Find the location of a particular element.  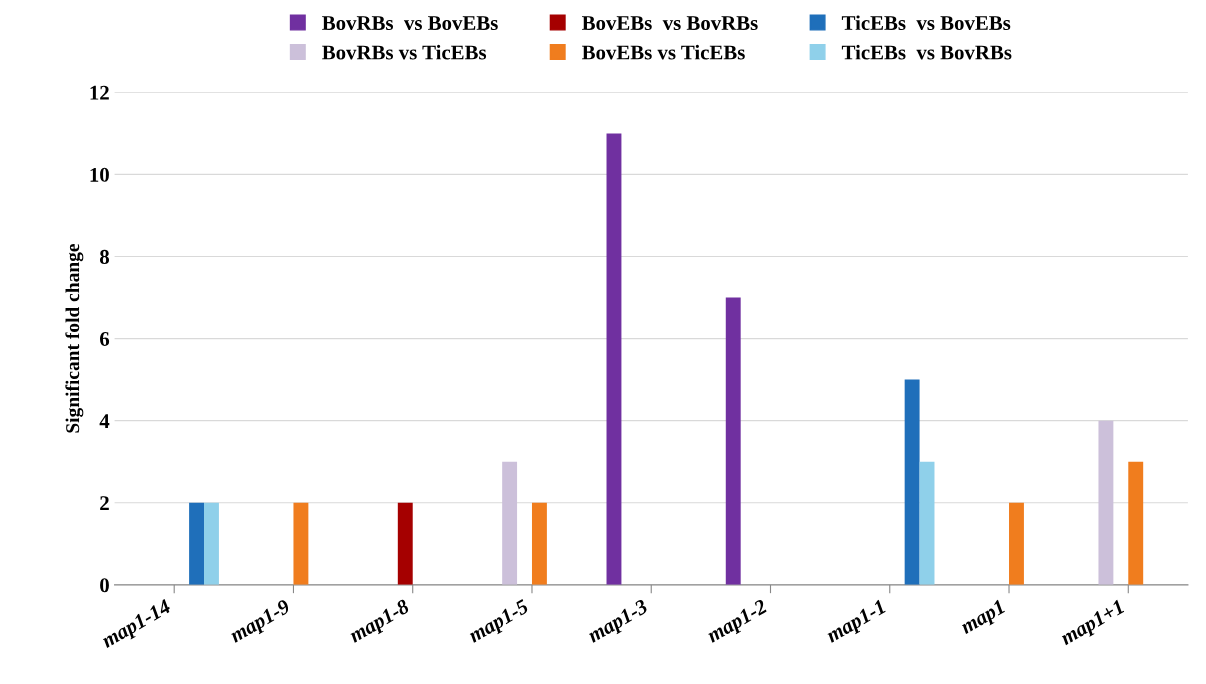

legend-label: BovEBs vs BovRBs is located at coordinates (670, 23).